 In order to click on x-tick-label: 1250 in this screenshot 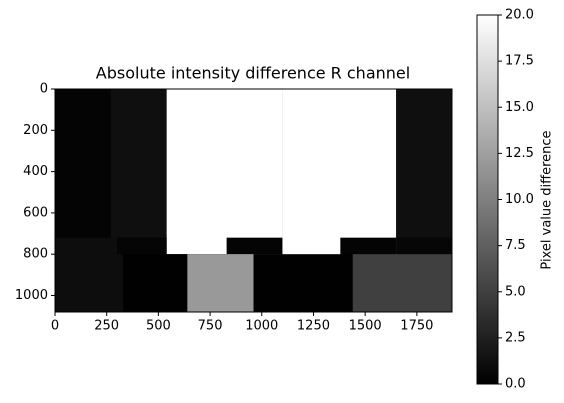, I will do `click(313, 326)`.